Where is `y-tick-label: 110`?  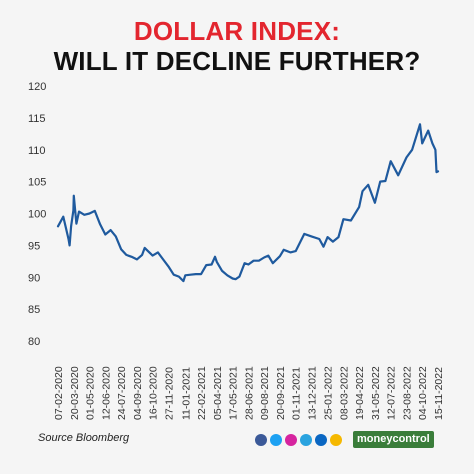 y-tick-label: 110 is located at coordinates (37, 151).